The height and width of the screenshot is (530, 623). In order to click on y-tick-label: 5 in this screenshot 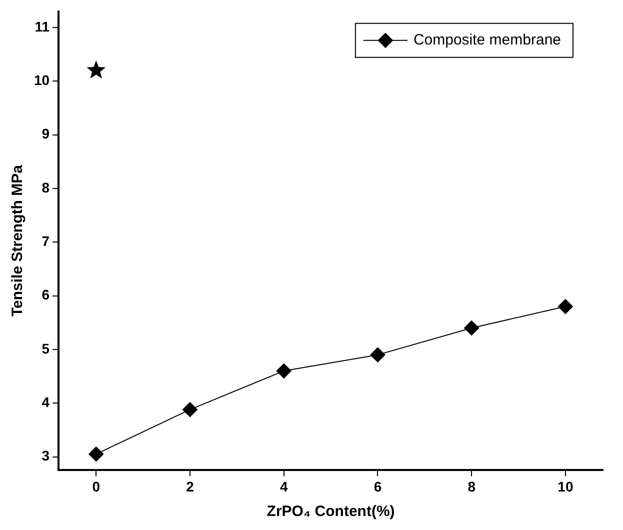, I will do `click(46, 348)`.